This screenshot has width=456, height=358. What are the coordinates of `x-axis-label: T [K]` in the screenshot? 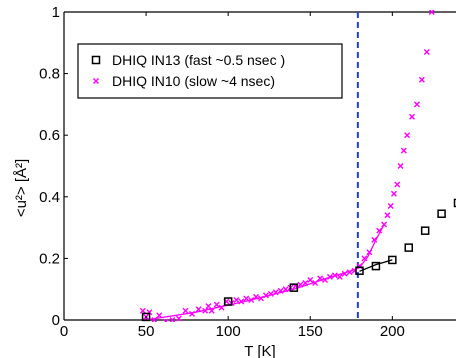 It's located at (259, 350).